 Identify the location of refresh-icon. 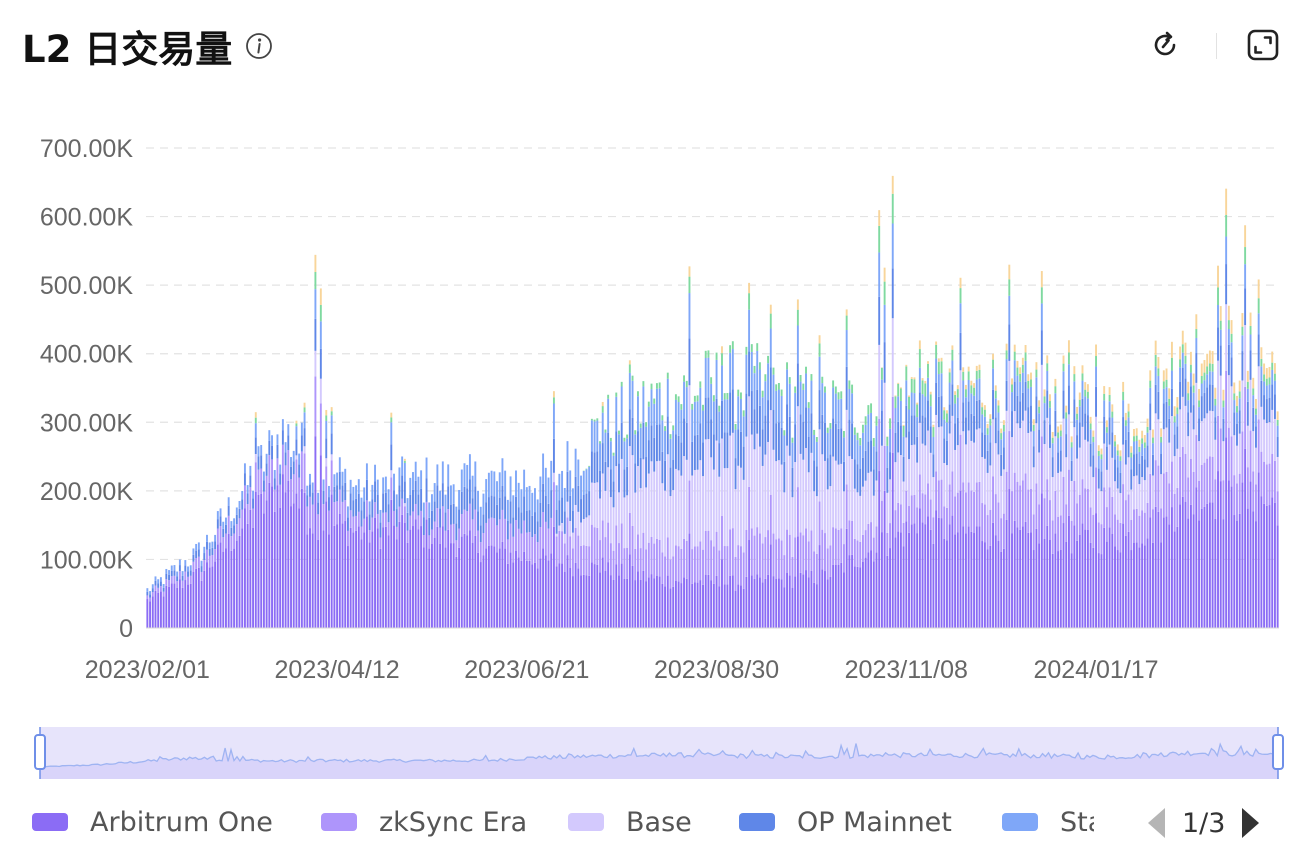
(1165, 45).